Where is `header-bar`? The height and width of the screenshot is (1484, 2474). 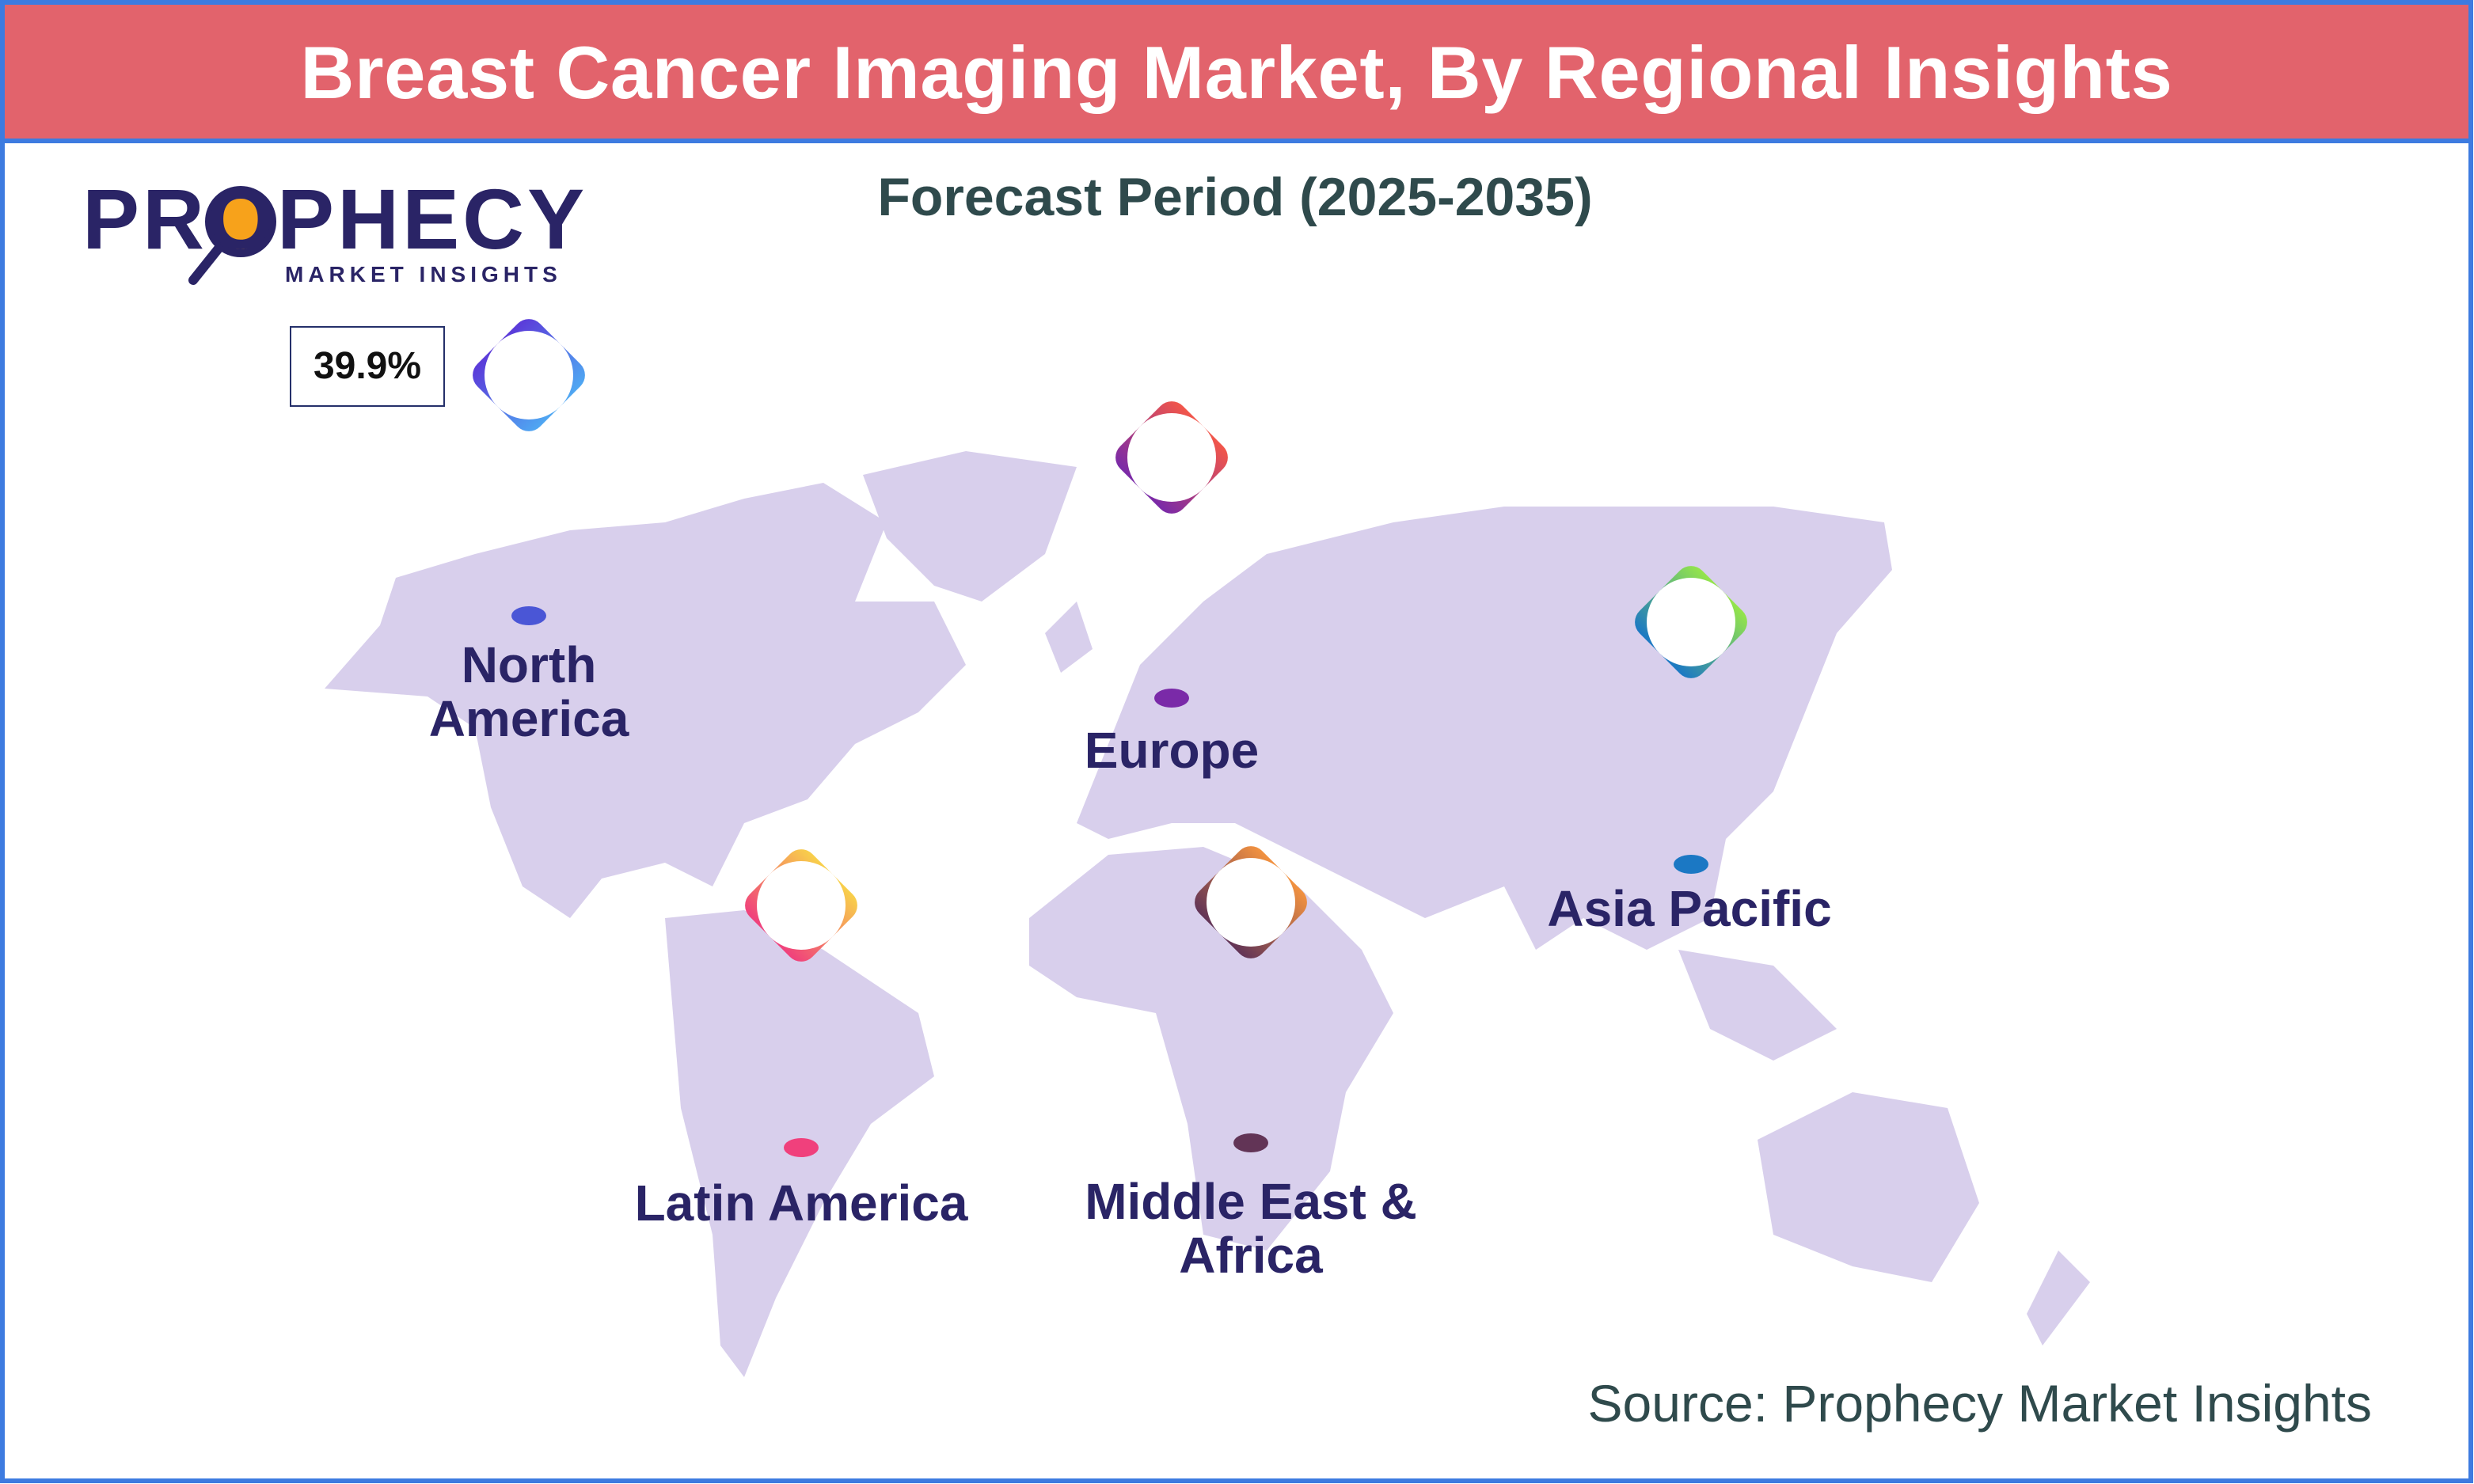
header-bar is located at coordinates (1236, 72).